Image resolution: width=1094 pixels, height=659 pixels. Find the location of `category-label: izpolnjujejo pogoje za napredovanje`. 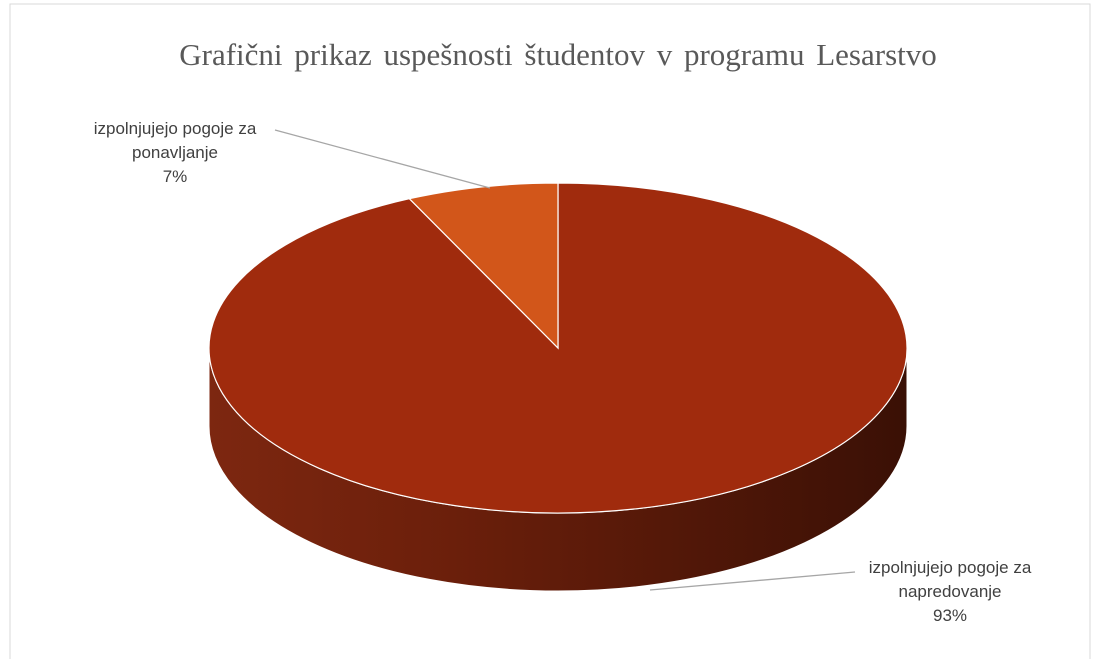

category-label: izpolnjujejo pogoje za napredovanje is located at coordinates (950, 579).